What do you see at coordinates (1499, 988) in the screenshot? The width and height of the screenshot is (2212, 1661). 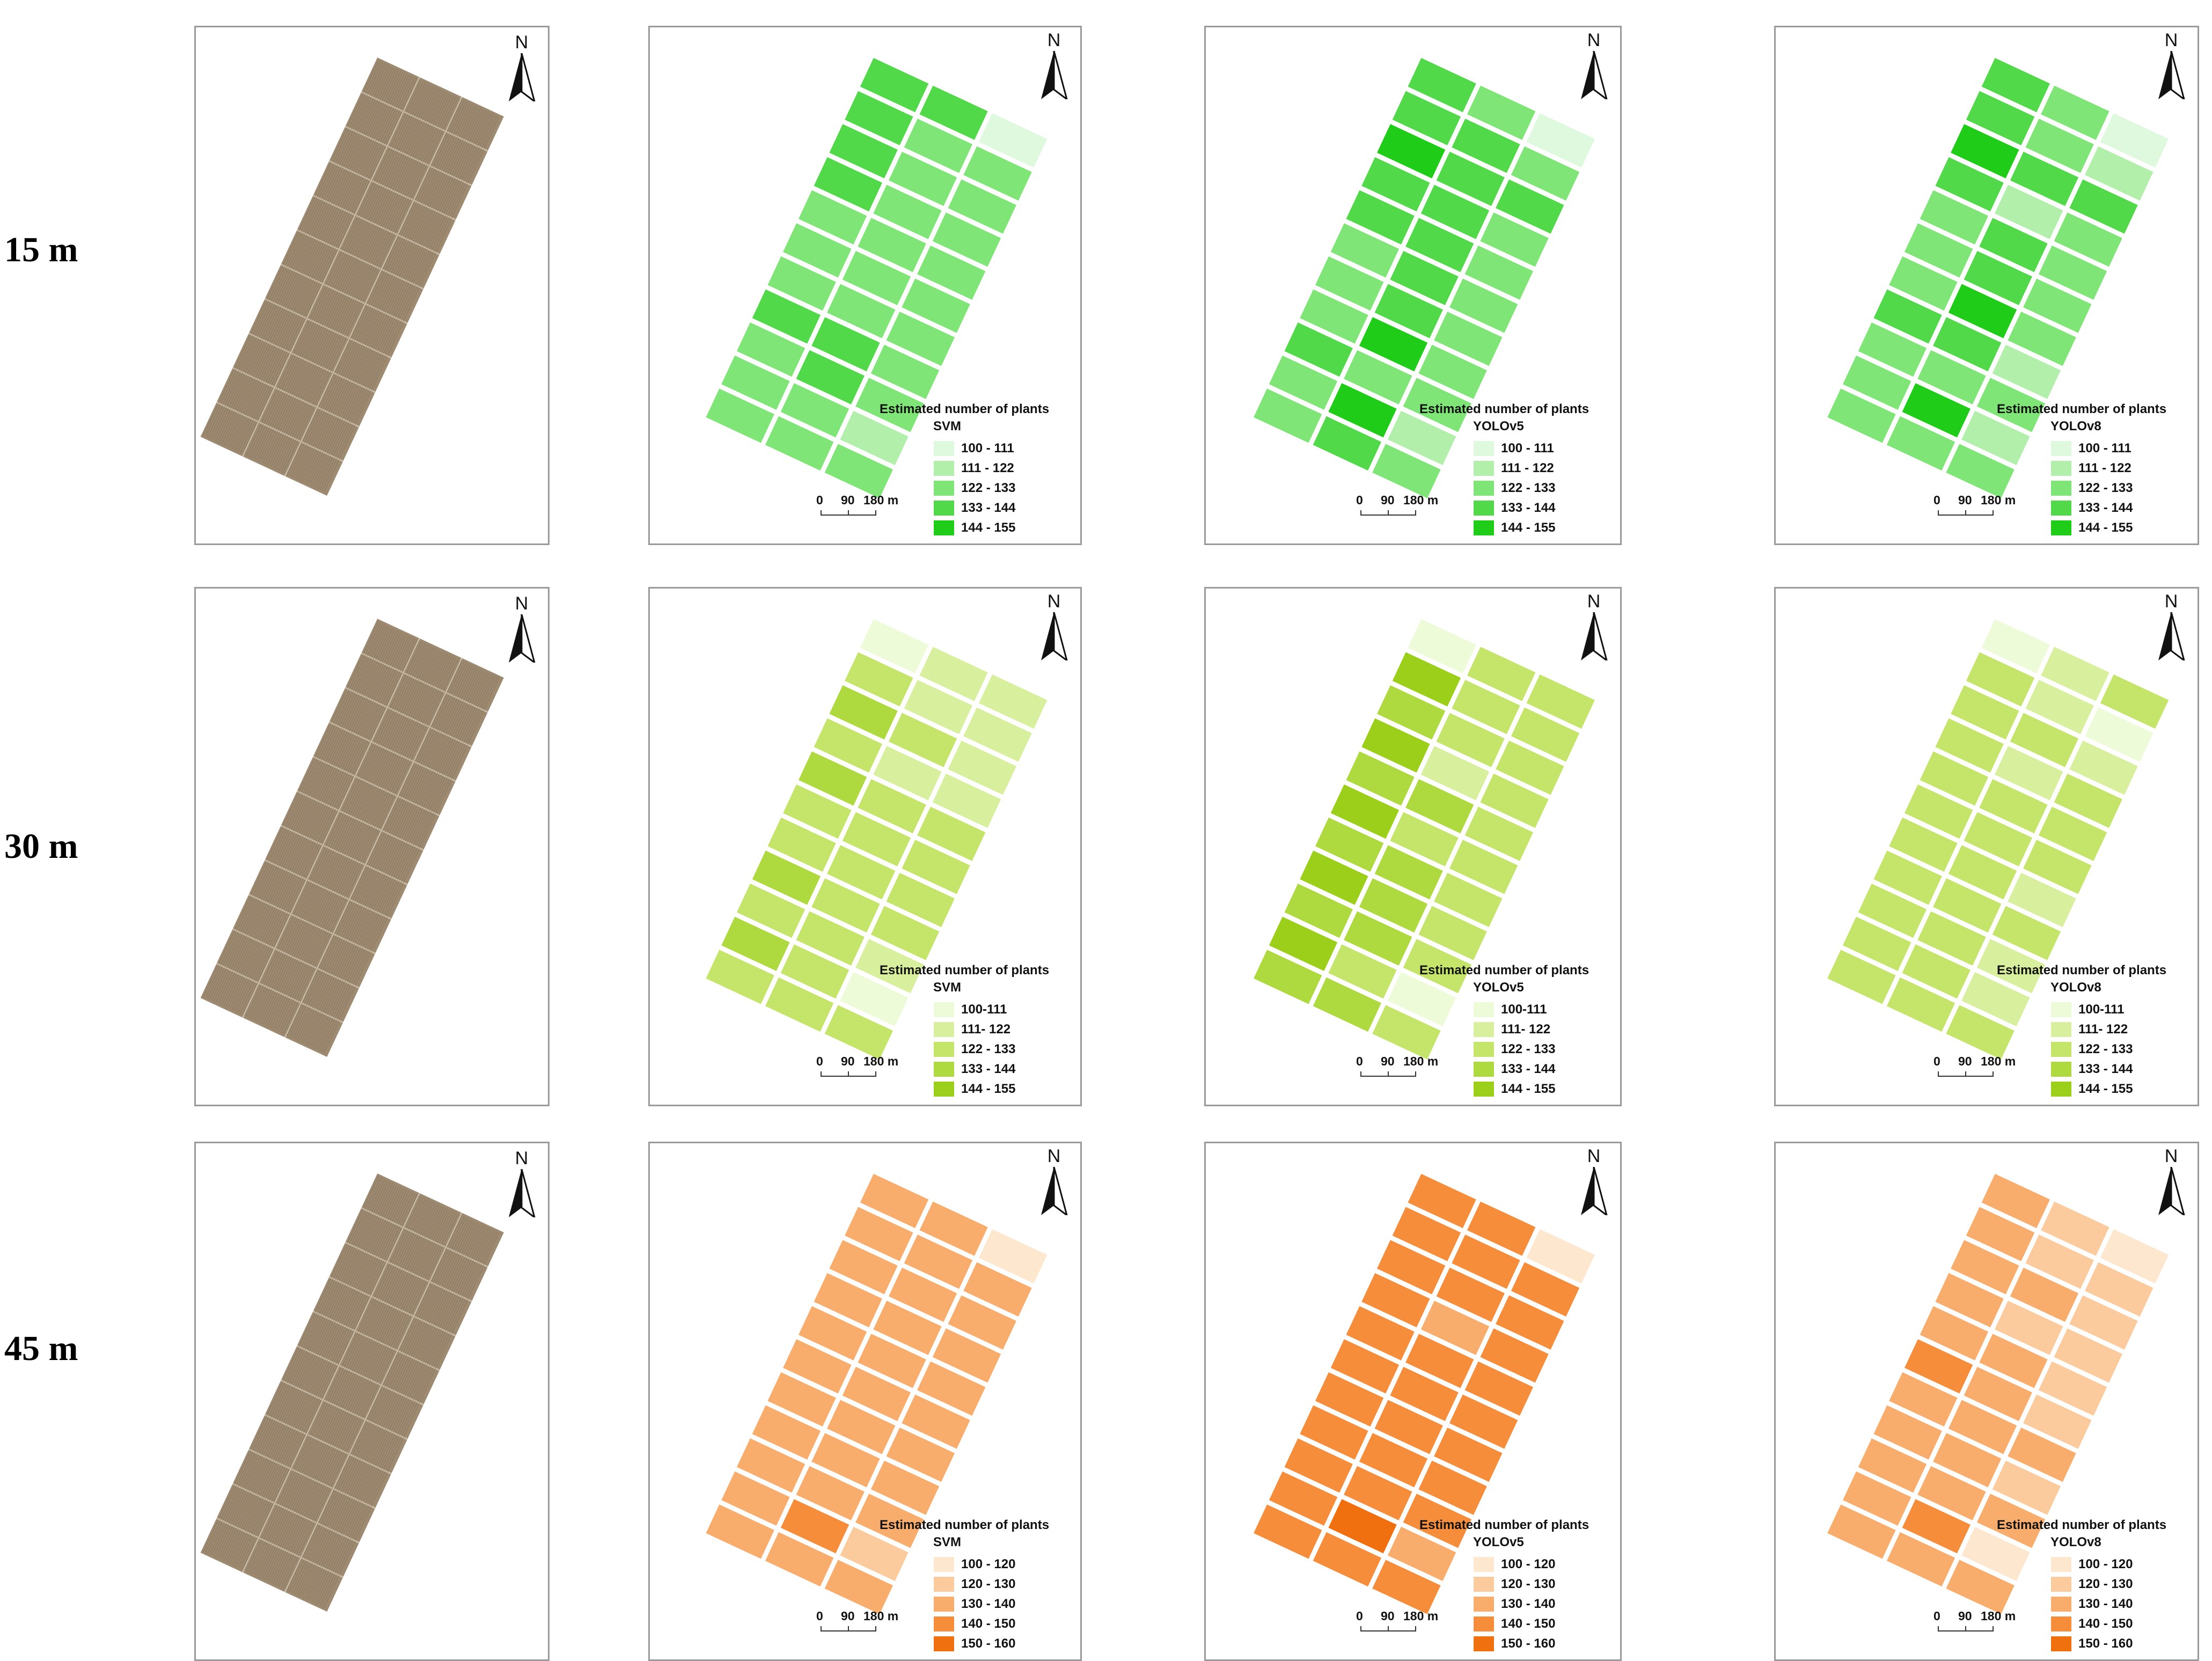 I see `legend-model-name: YOLOv5` at bounding box center [1499, 988].